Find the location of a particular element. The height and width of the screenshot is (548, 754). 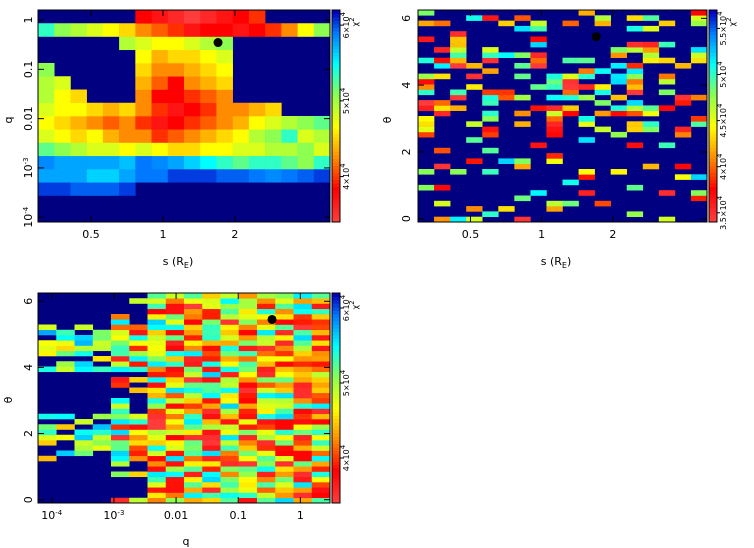

x-tick-label: 1 is located at coordinates (162, 234).